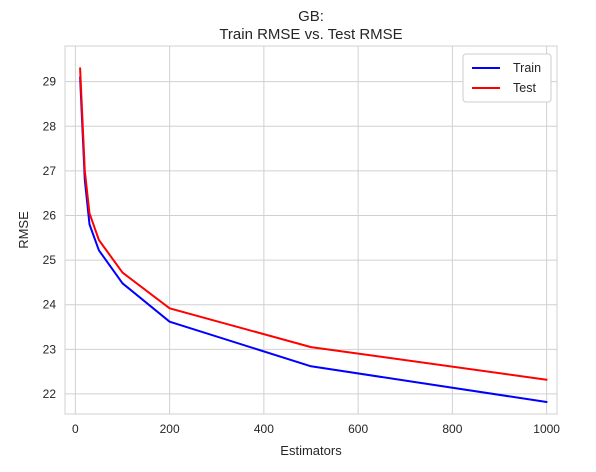 This screenshot has height=472, width=596. Describe the element at coordinates (311, 16) in the screenshot. I see `chart-title-line-1: GB:` at that location.